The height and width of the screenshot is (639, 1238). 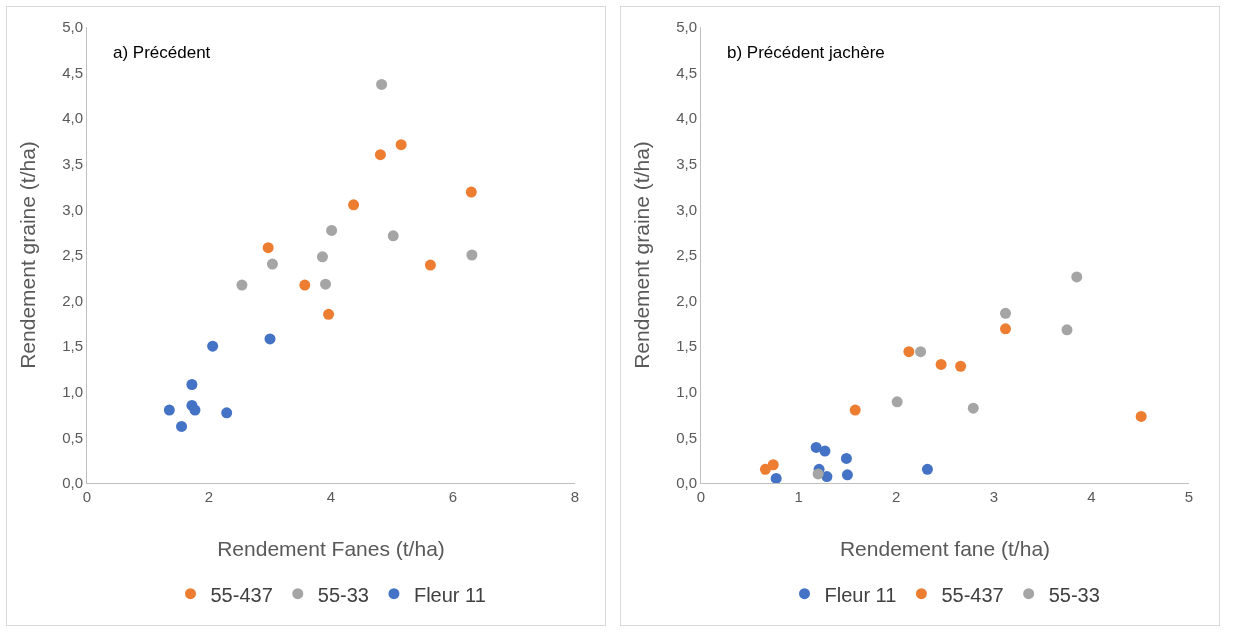 I want to click on x-tick-label: 1, so click(x=798, y=496).